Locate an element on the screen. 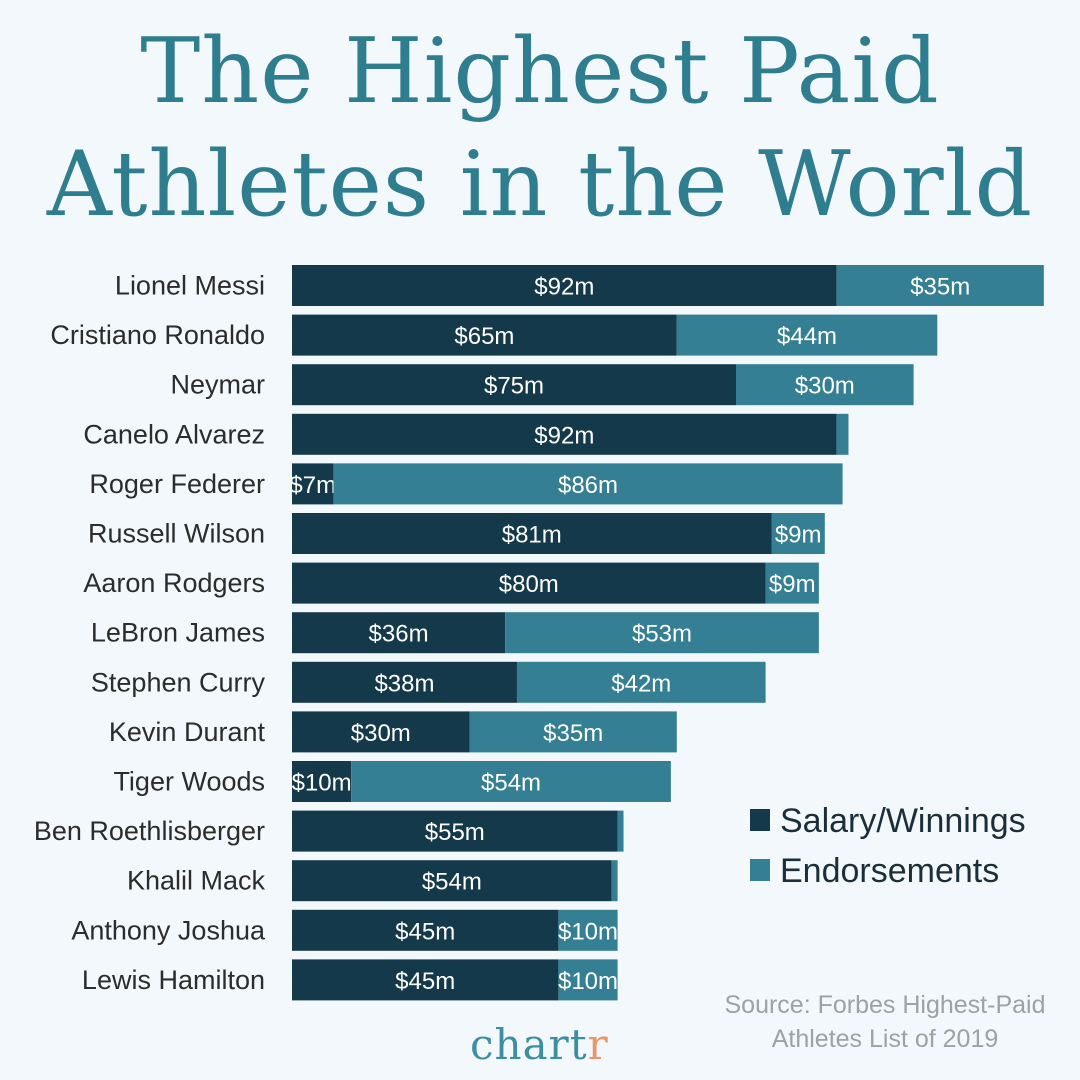 The width and height of the screenshot is (1080, 1080). bar-endorsements-khalil-mack is located at coordinates (614, 881).